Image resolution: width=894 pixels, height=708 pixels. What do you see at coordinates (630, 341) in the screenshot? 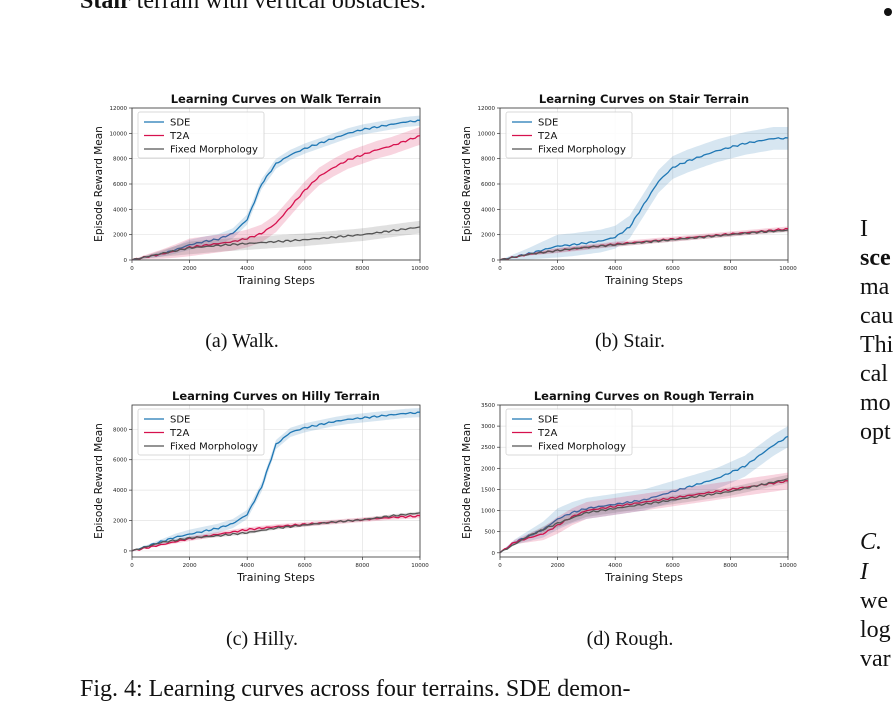
I see `caption-stair: (b) Stair.` at bounding box center [630, 341].